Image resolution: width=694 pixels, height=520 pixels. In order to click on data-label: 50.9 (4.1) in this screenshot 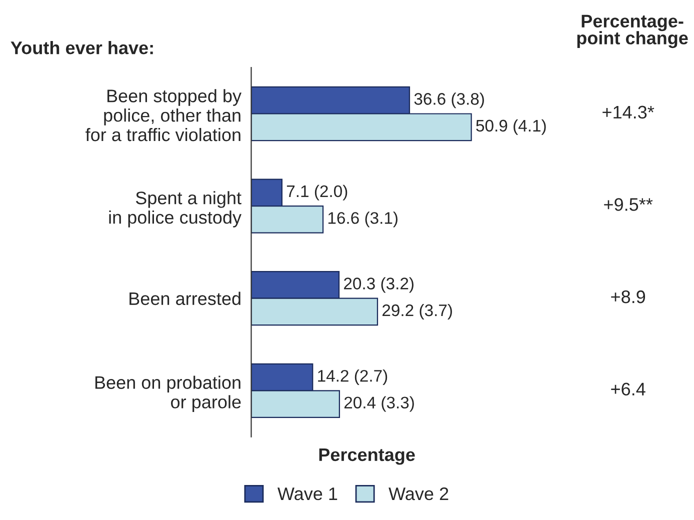, I will do `click(511, 127)`.